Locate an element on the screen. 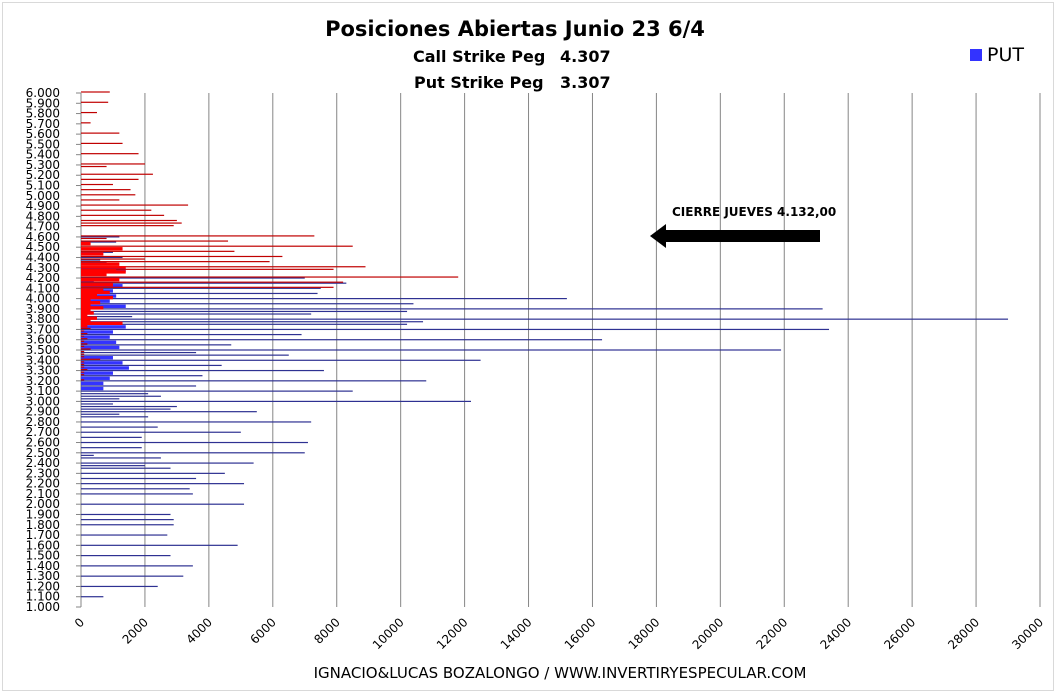  x-tick-label: 12000 is located at coordinates (452, 633).